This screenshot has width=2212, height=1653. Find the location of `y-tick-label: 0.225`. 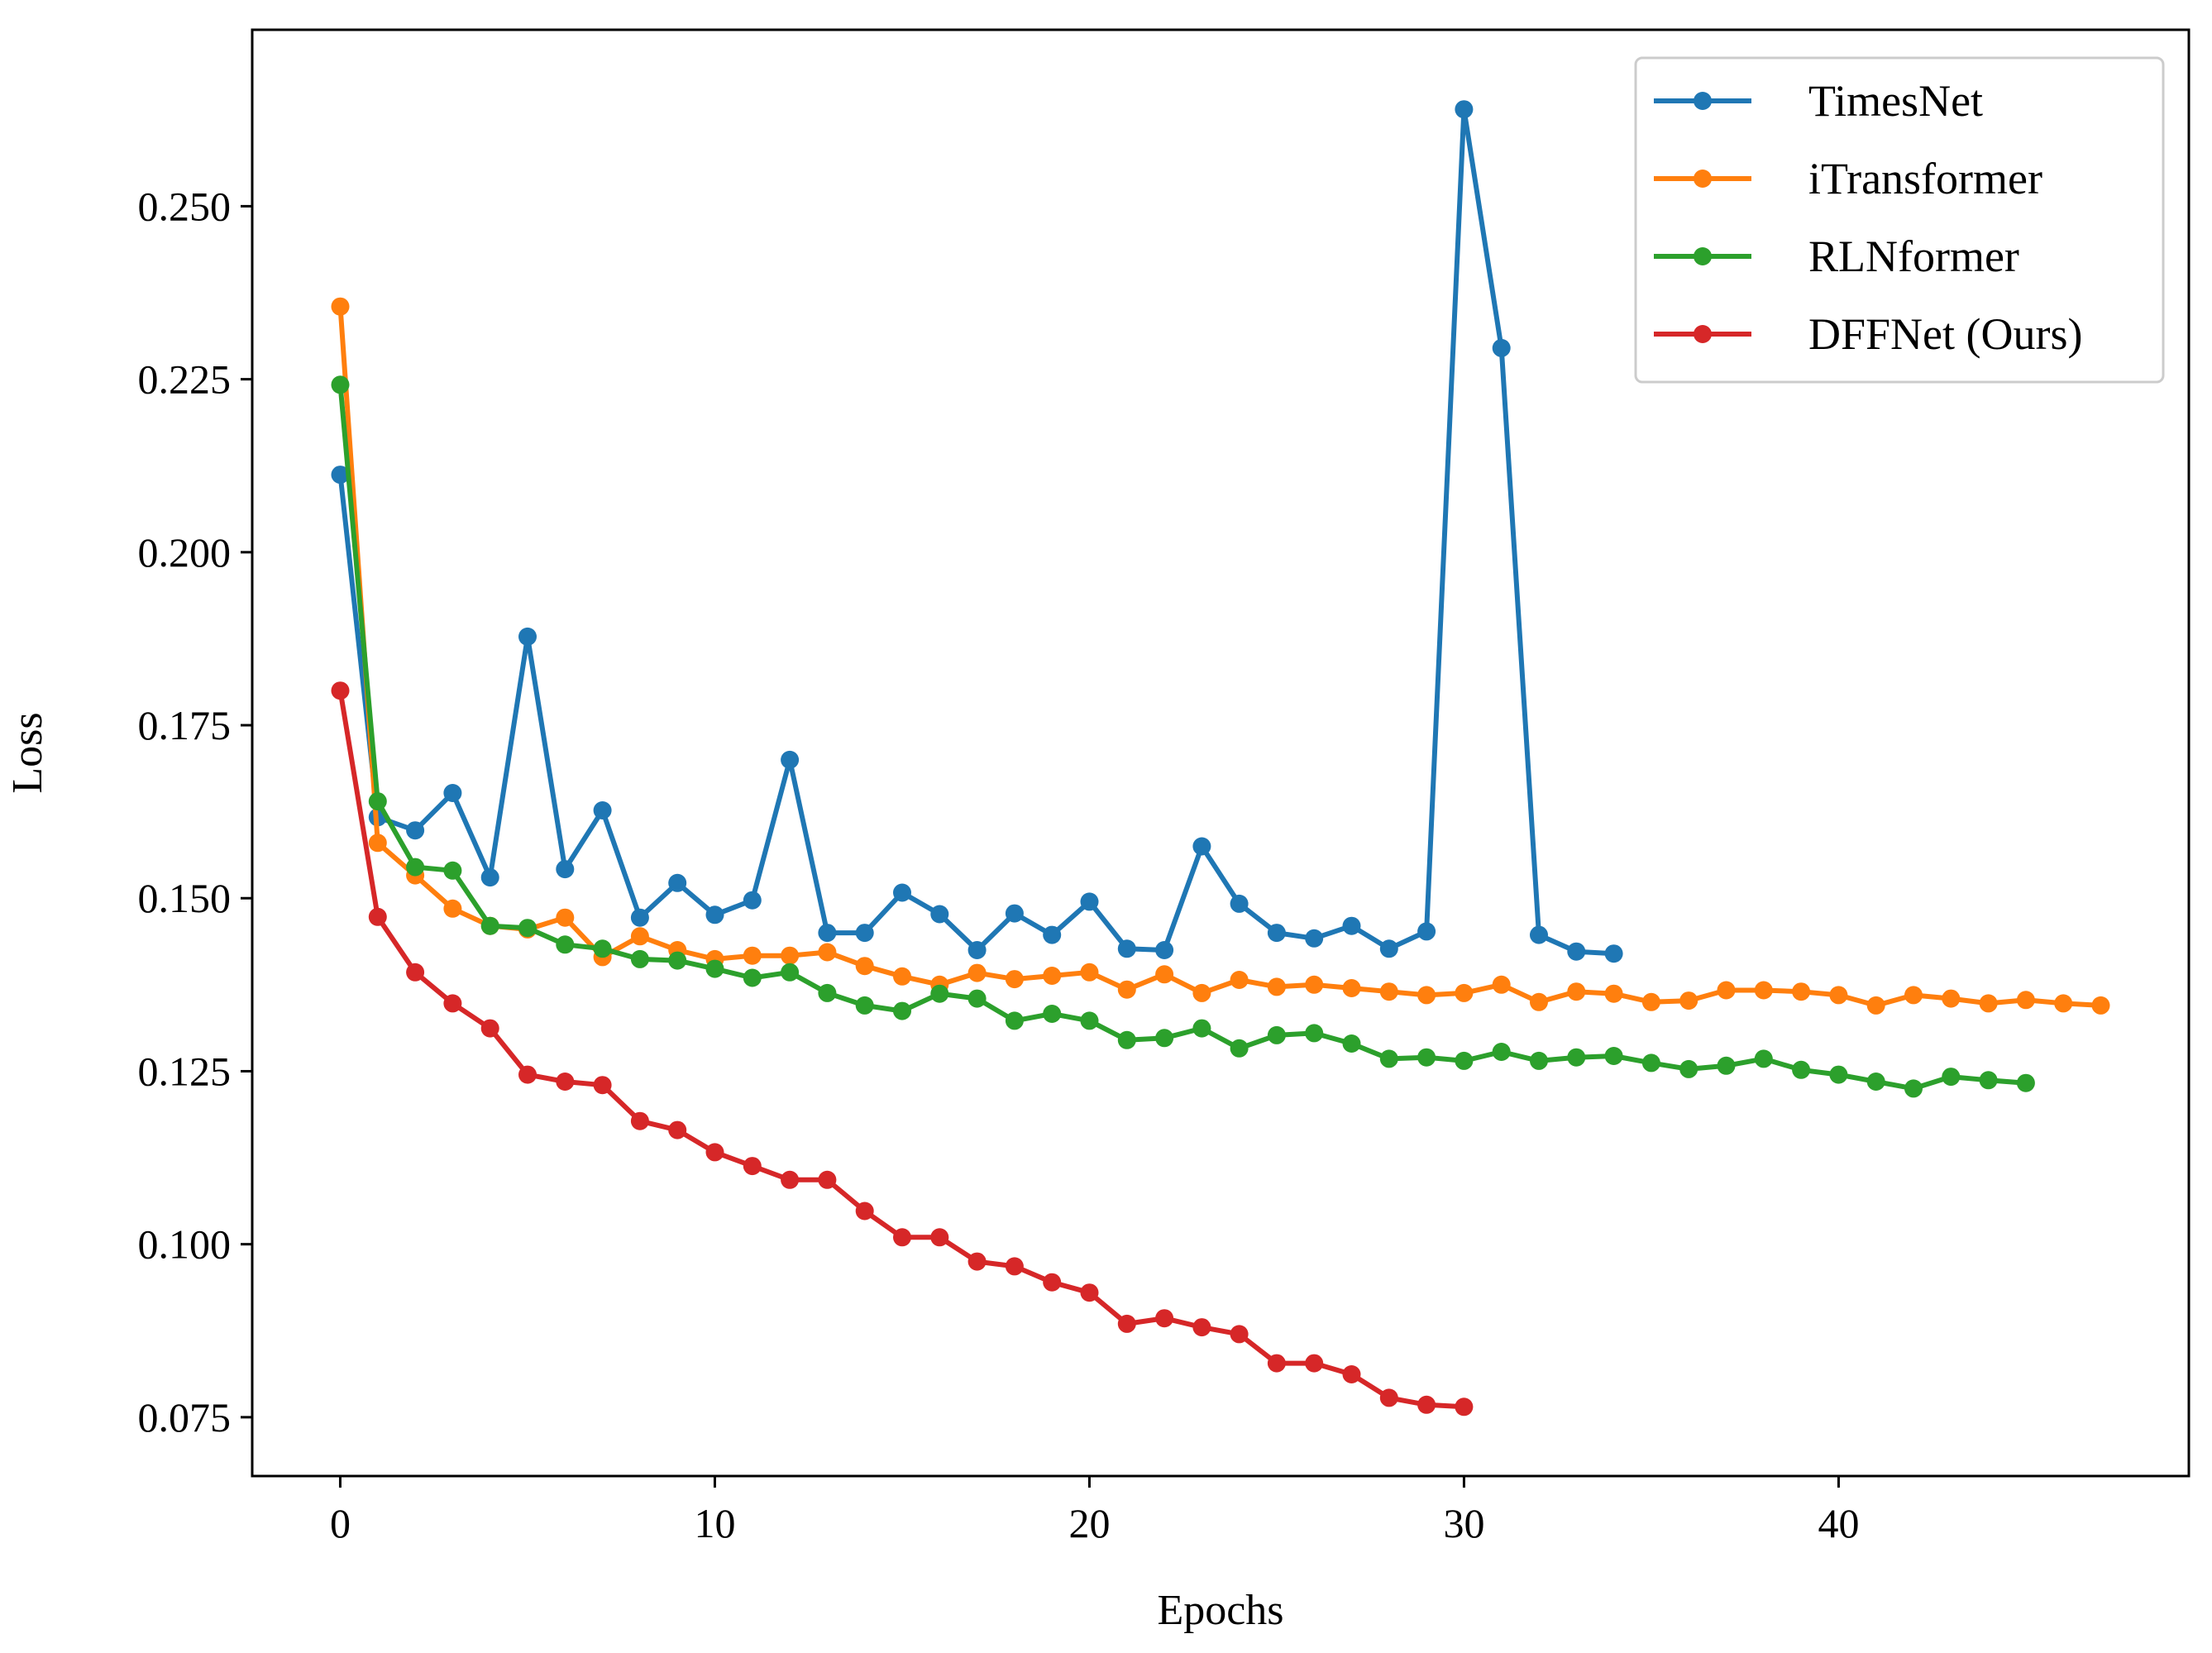

y-tick-label: 0.225 is located at coordinates (185, 379).